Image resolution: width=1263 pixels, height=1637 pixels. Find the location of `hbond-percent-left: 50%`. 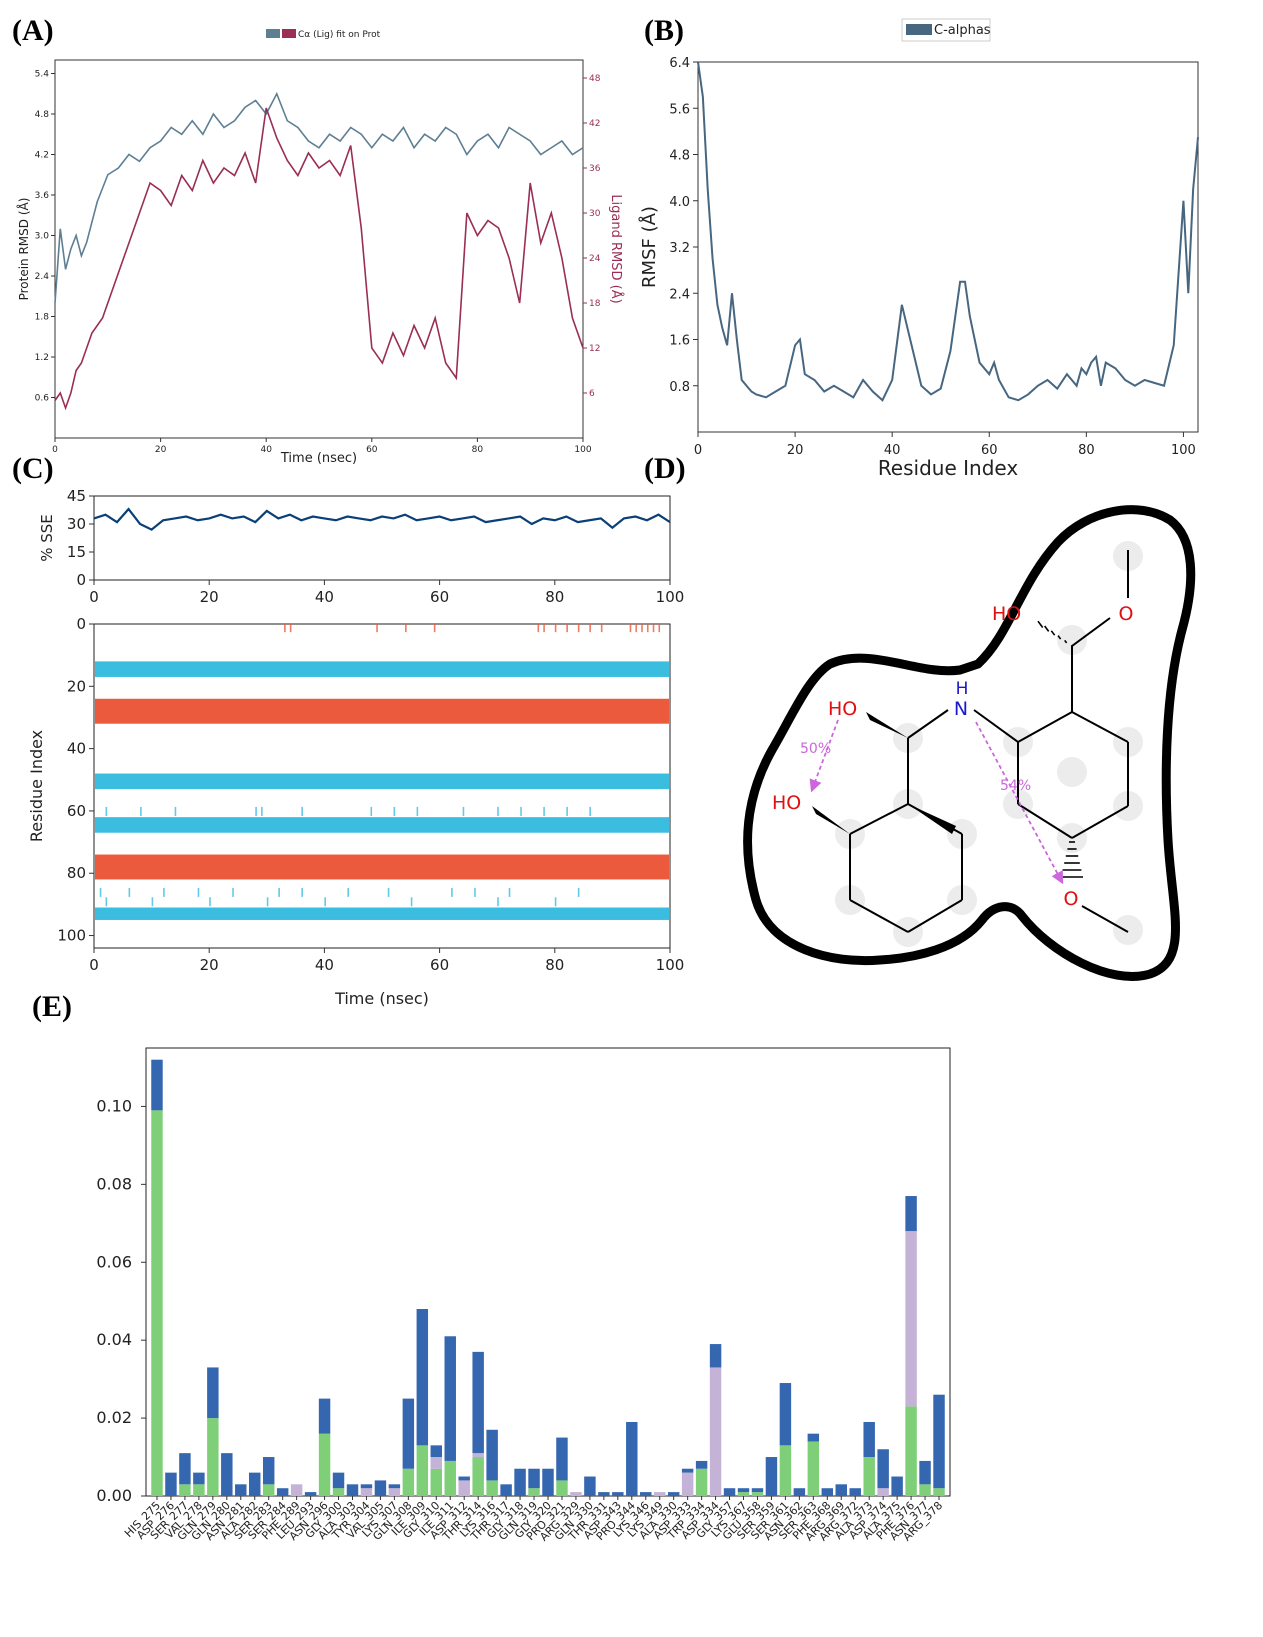

hbond-percent-left: 50% is located at coordinates (815, 749).